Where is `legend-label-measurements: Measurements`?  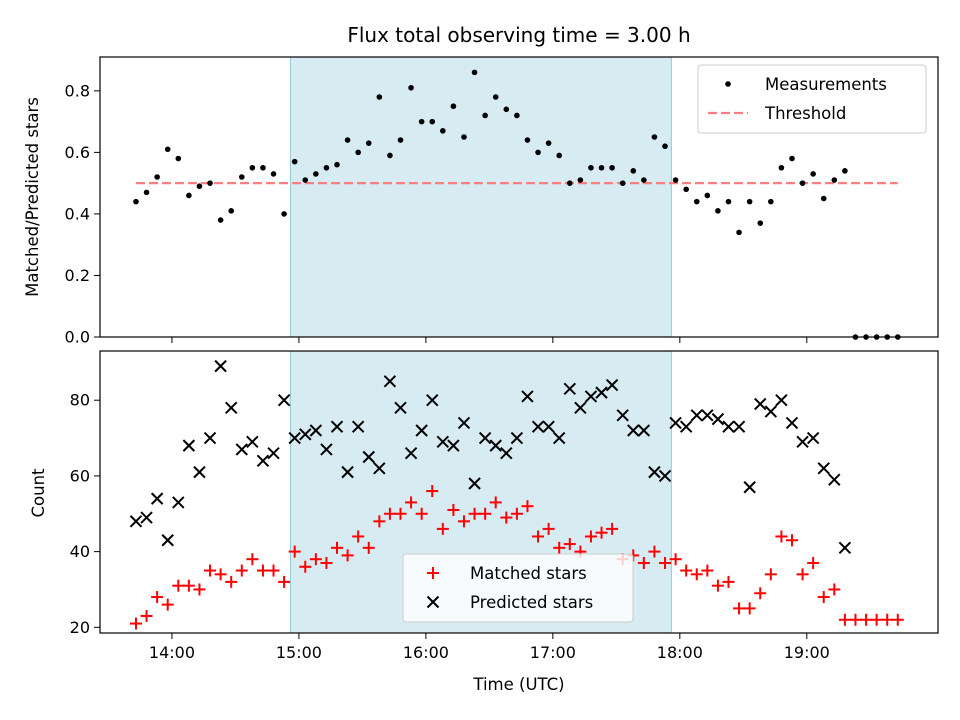
legend-label-measurements: Measurements is located at coordinates (826, 84).